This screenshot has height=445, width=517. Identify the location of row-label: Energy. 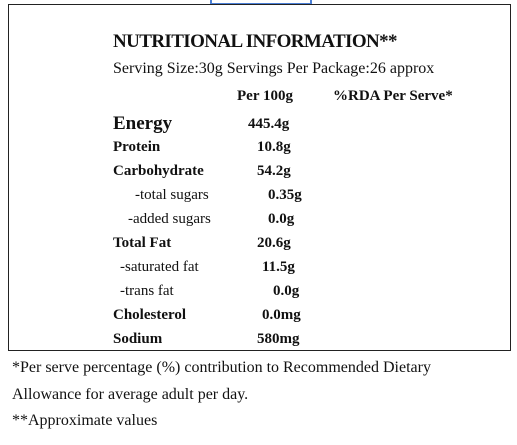
(143, 123).